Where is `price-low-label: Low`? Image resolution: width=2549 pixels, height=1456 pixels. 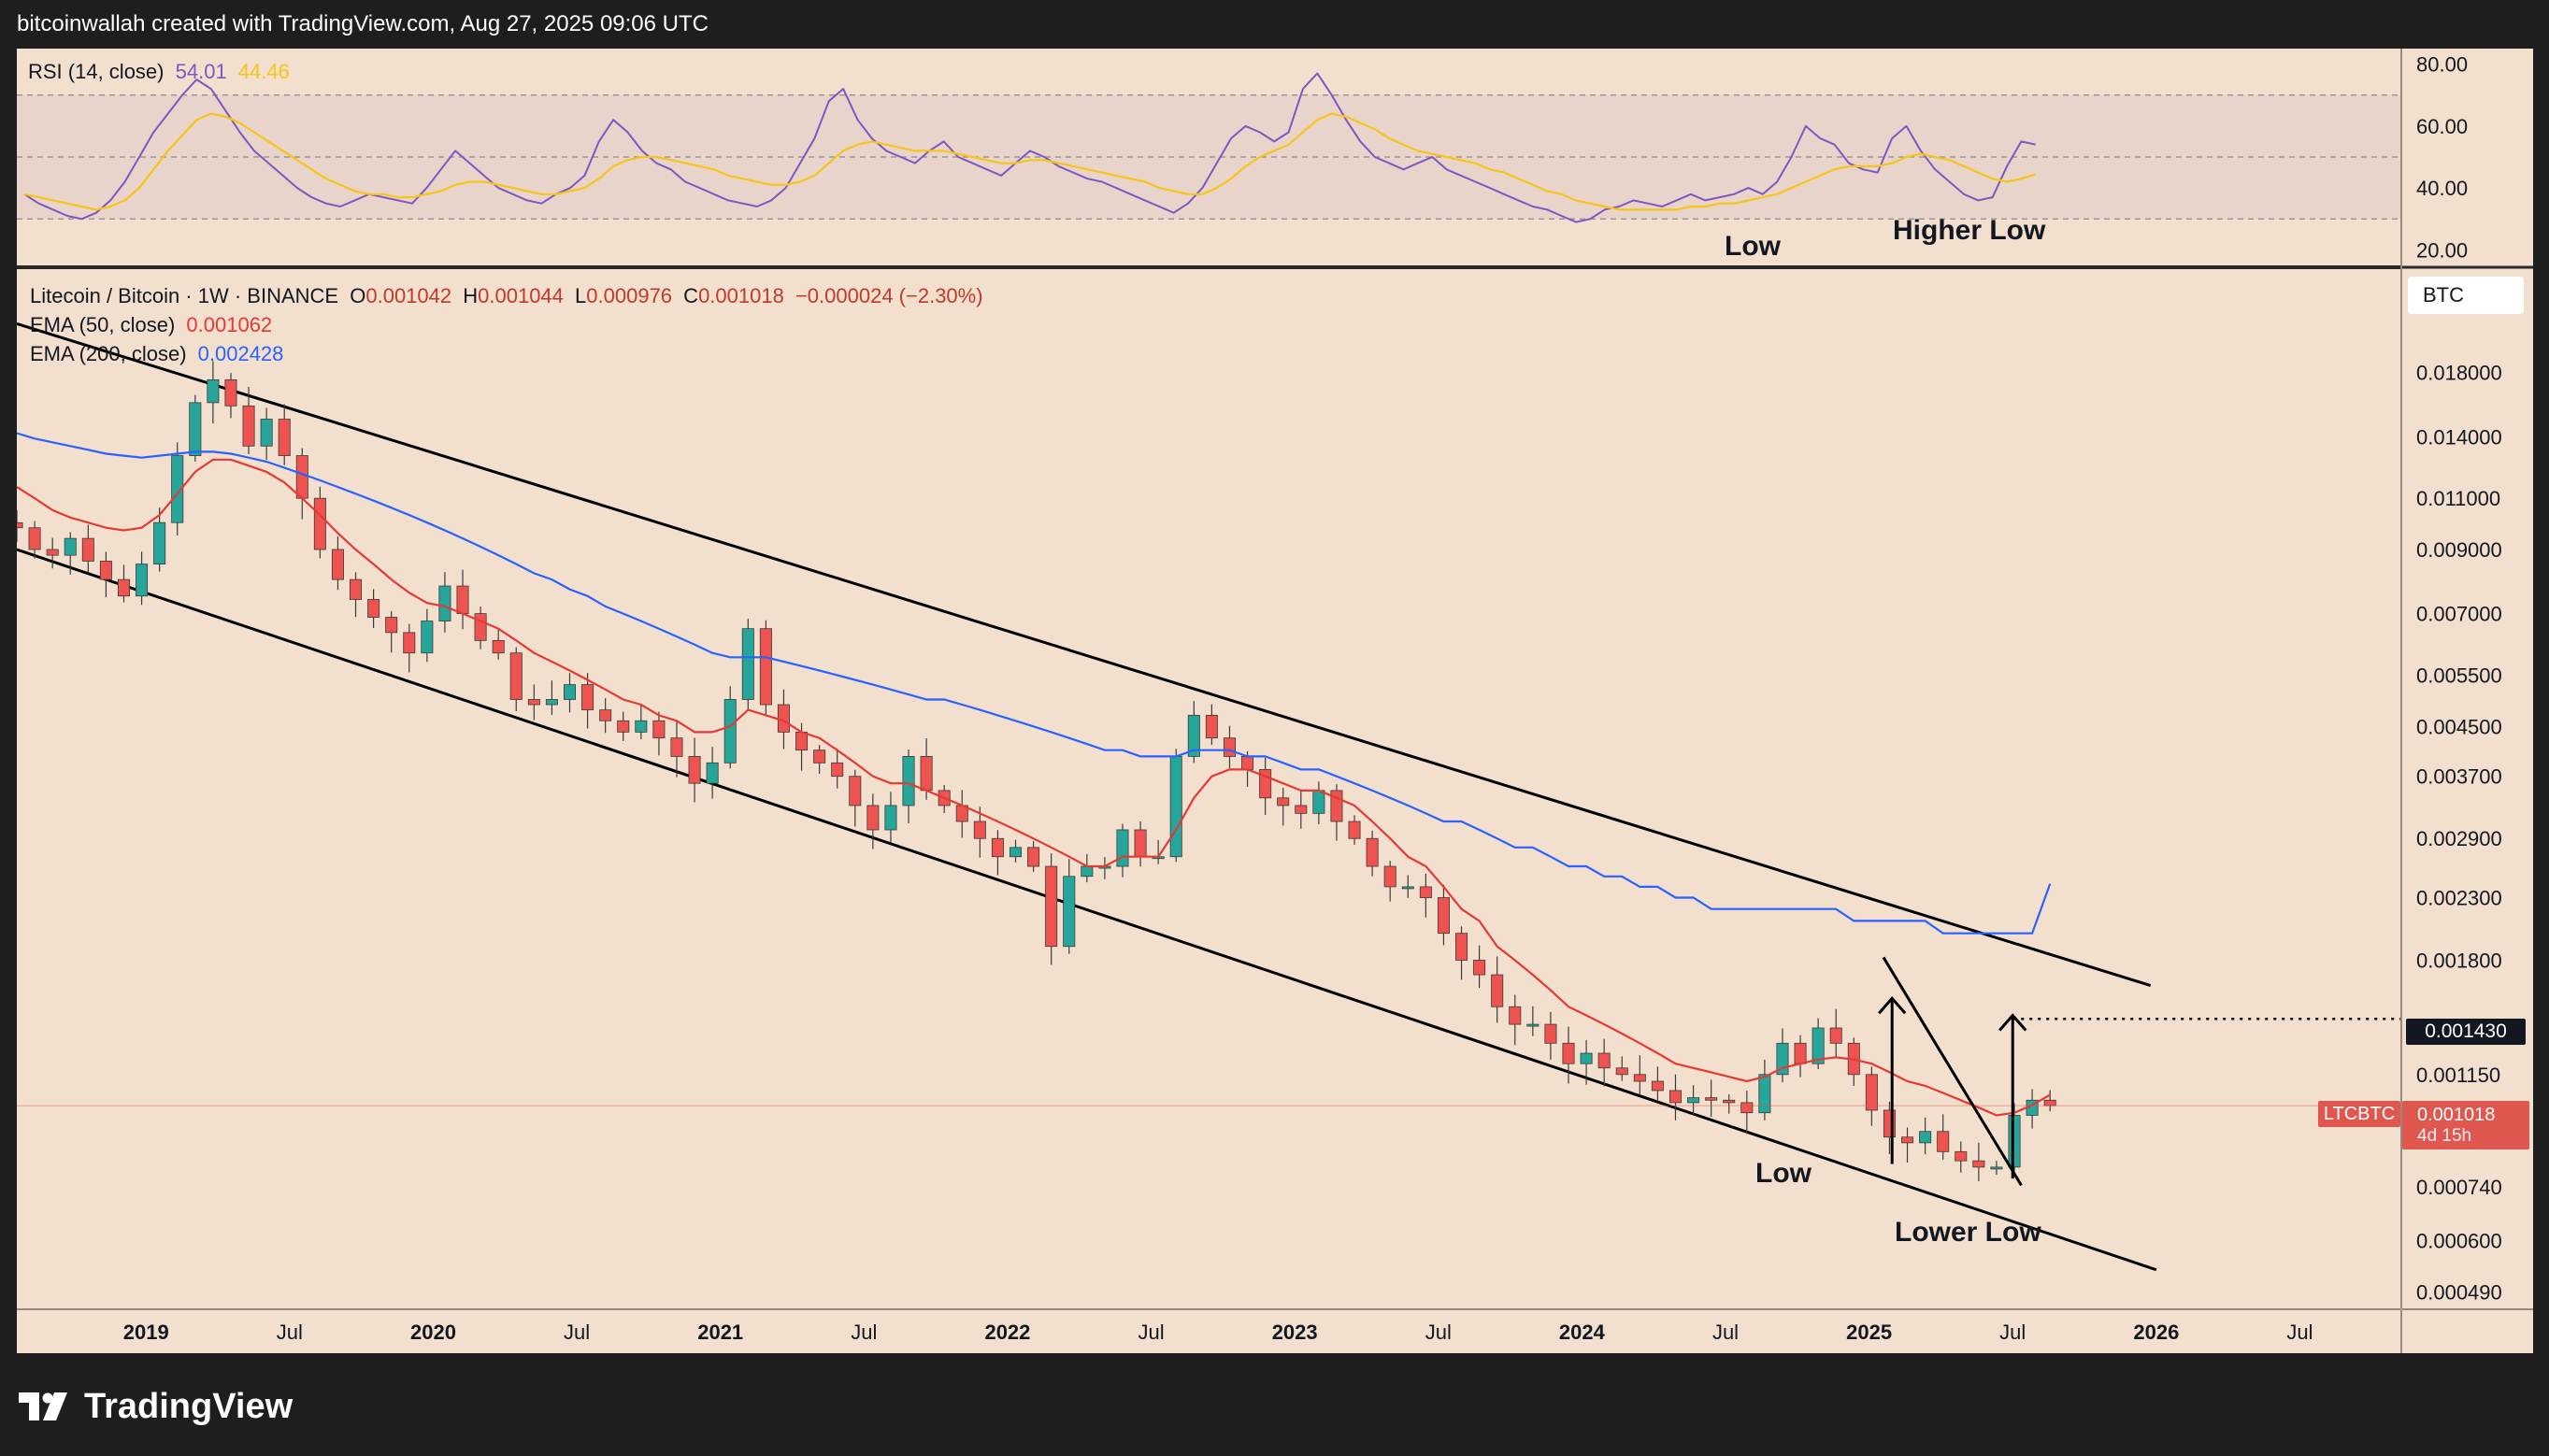
price-low-label: Low is located at coordinates (1783, 1173).